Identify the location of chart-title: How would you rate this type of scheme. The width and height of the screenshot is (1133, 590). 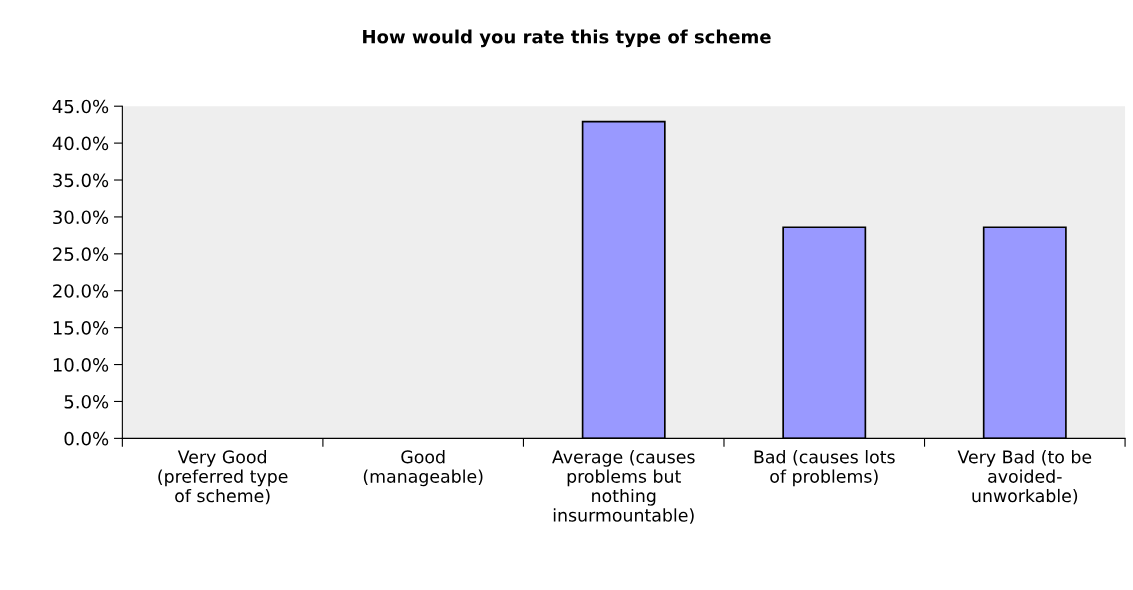
(567, 38).